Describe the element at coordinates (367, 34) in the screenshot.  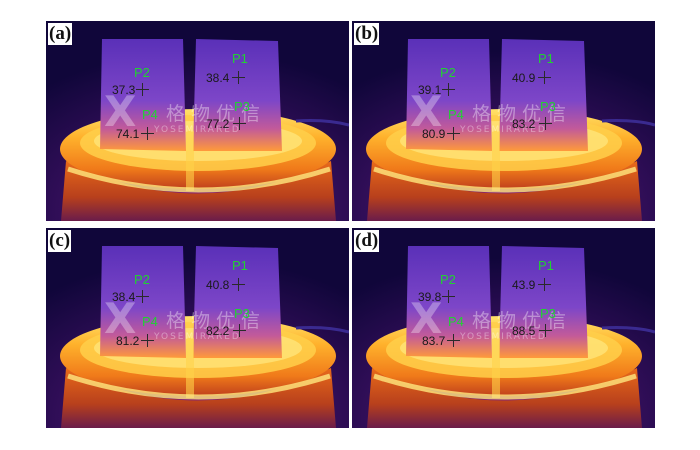
I see `panel-label: (b)` at that location.